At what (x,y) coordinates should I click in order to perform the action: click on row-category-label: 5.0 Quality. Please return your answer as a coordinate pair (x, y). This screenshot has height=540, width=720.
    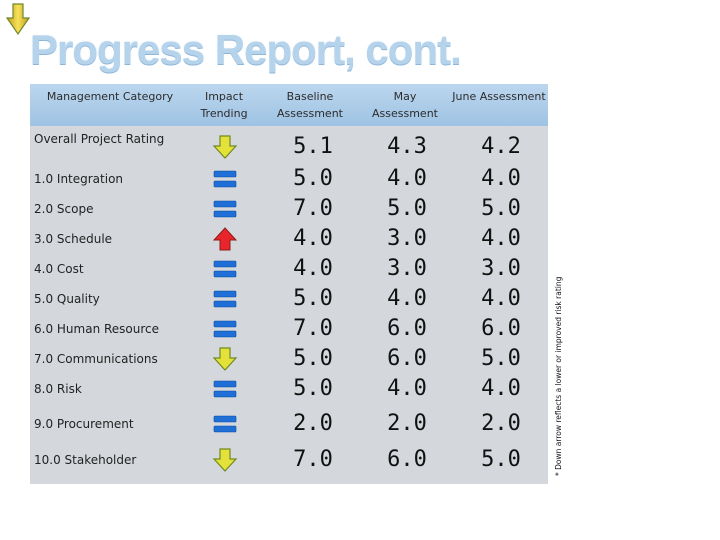
    Looking at the image, I should click on (67, 299).